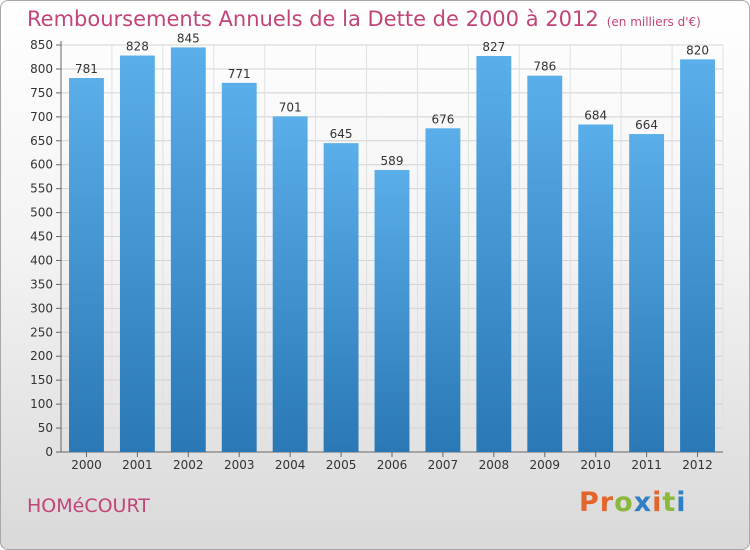 The height and width of the screenshot is (550, 750). I want to click on bar-2011, so click(647, 293).